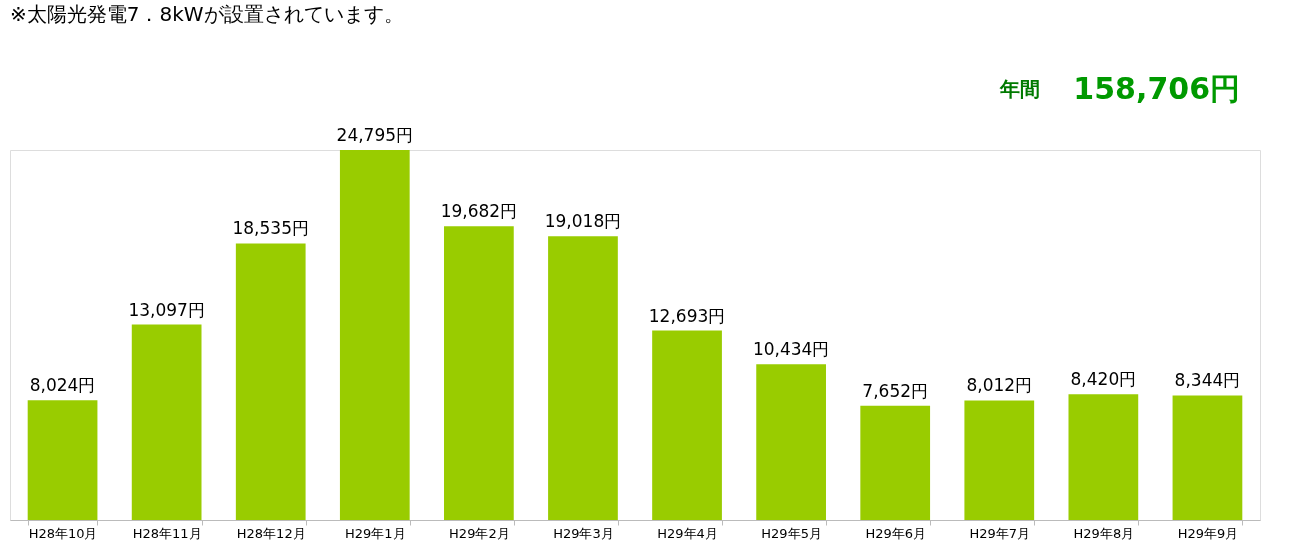 This screenshot has height=550, width=1296. What do you see at coordinates (791, 349) in the screenshot?
I see `data-label: 10,434円` at bounding box center [791, 349].